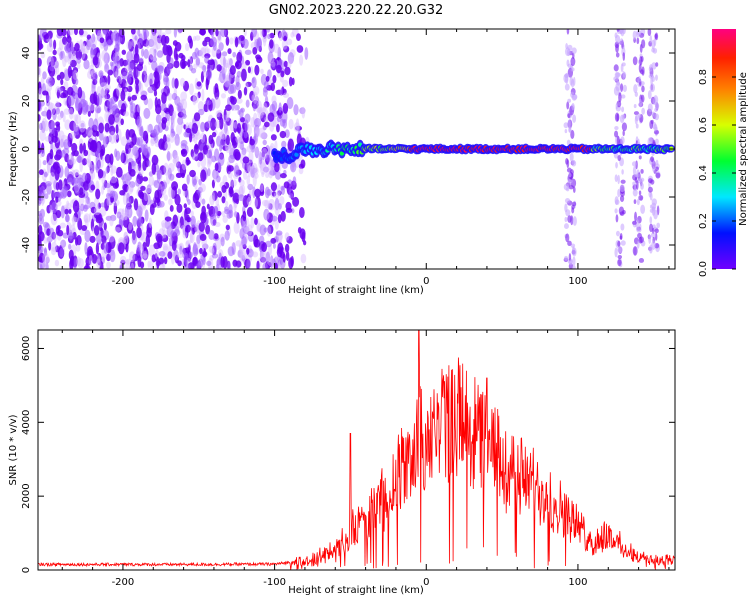  What do you see at coordinates (426, 281) in the screenshot?
I see `spectrogram-xtick-label: 0` at bounding box center [426, 281].